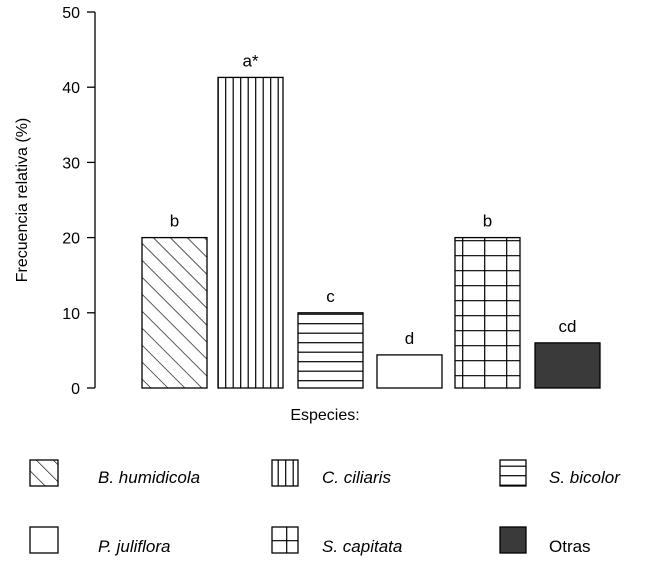 This screenshot has height=562, width=650. Describe the element at coordinates (134, 546) in the screenshot. I see `legend-label-p-juliflora: P. juliflora` at that location.